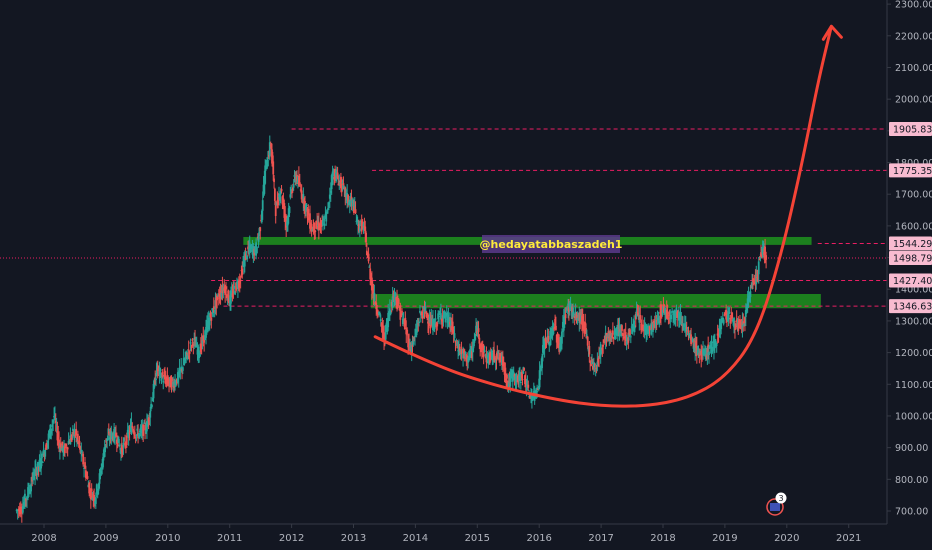 Image resolution: width=932 pixels, height=550 pixels. I want to click on flag-icon-field, so click(775, 507).